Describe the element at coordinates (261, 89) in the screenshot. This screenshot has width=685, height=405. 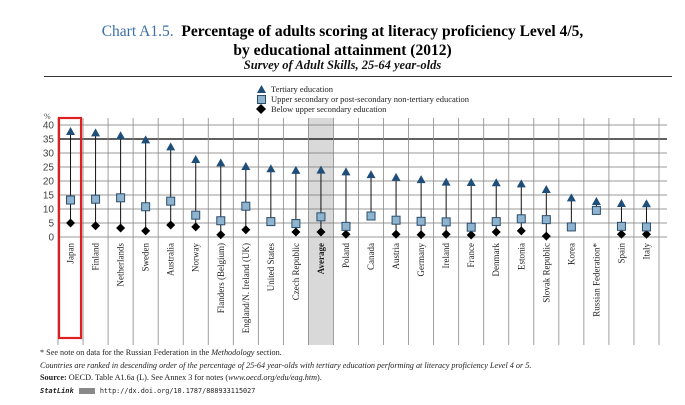
I see `triangle-icon` at that location.